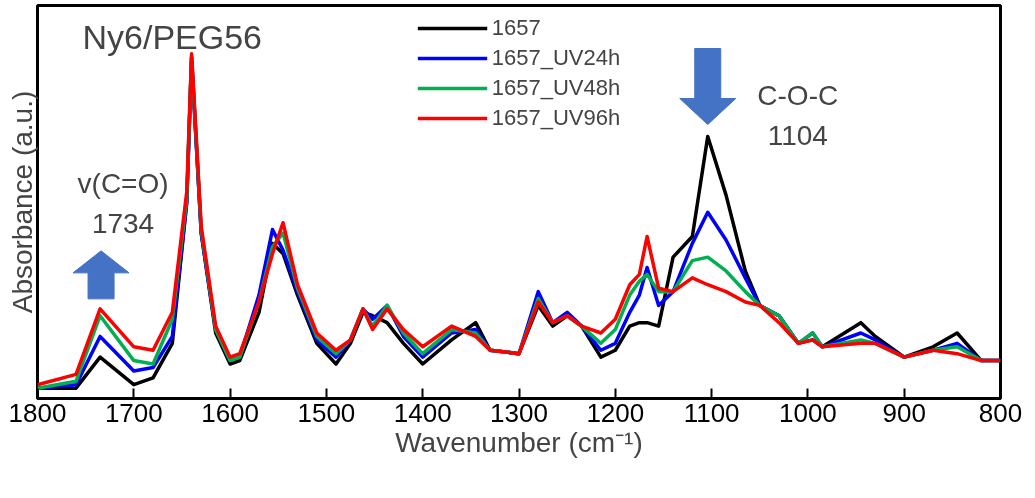  I want to click on x-tick-label: 1400, so click(422, 412).